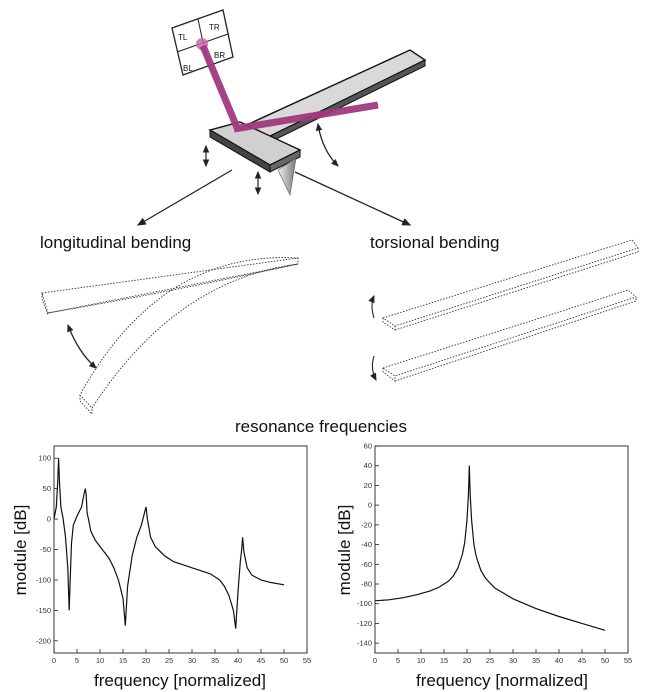 This screenshot has width=645, height=692. I want to click on arrow-to-torsional, so click(353, 198).